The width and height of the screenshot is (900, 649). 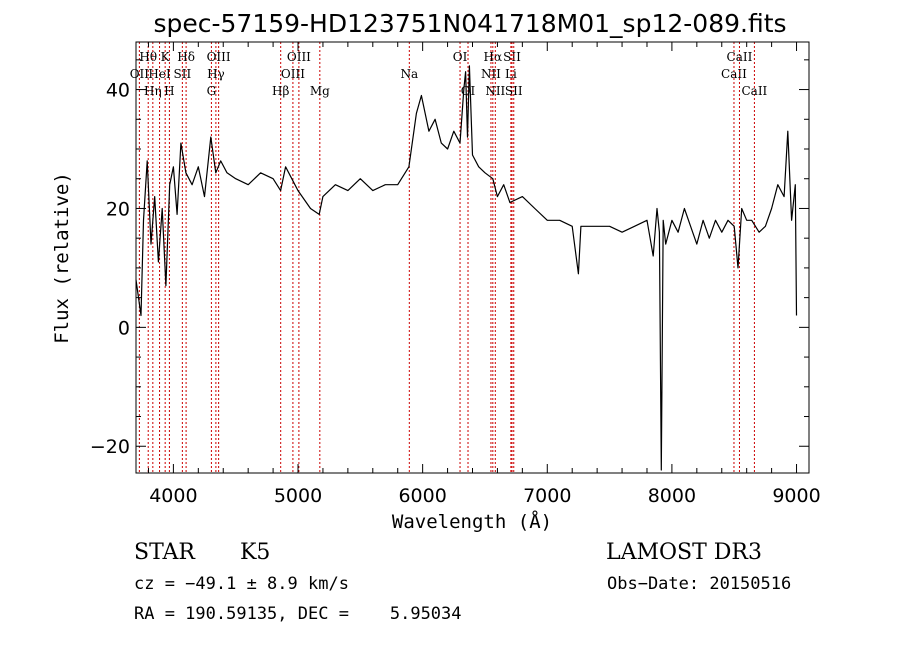 I want to click on line-label-21: Li, so click(x=511, y=74).